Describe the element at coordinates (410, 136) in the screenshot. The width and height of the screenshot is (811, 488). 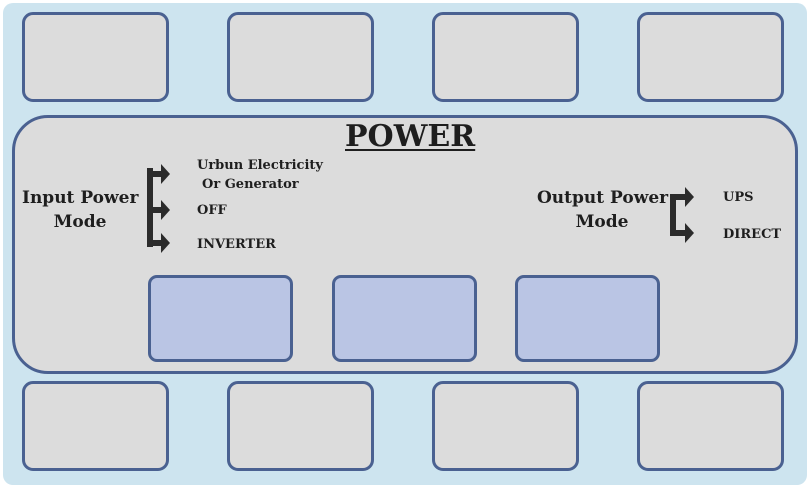
I see `panel-title: POWER` at that location.